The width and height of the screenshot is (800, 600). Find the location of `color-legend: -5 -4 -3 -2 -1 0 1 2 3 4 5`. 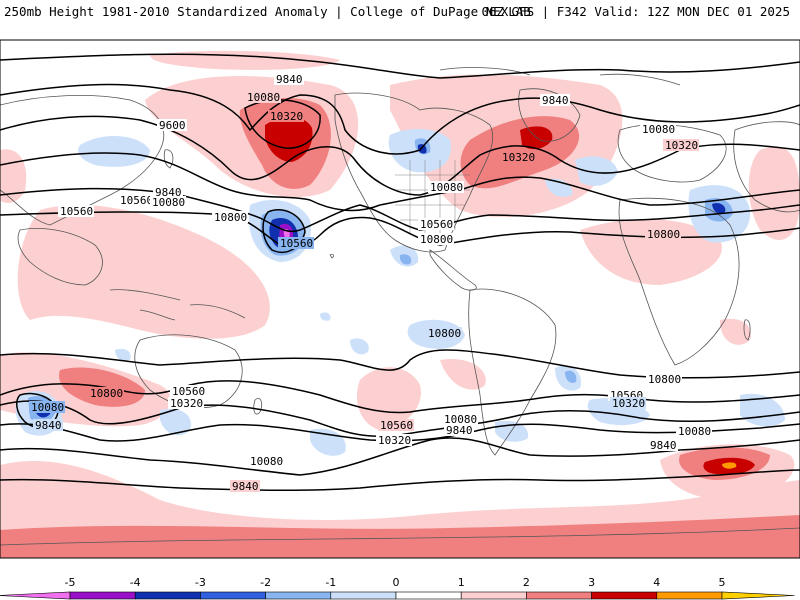

color-legend: -5 -4 -3 -2 -1 0 1 2 3 4 5 is located at coordinates (397, 588).